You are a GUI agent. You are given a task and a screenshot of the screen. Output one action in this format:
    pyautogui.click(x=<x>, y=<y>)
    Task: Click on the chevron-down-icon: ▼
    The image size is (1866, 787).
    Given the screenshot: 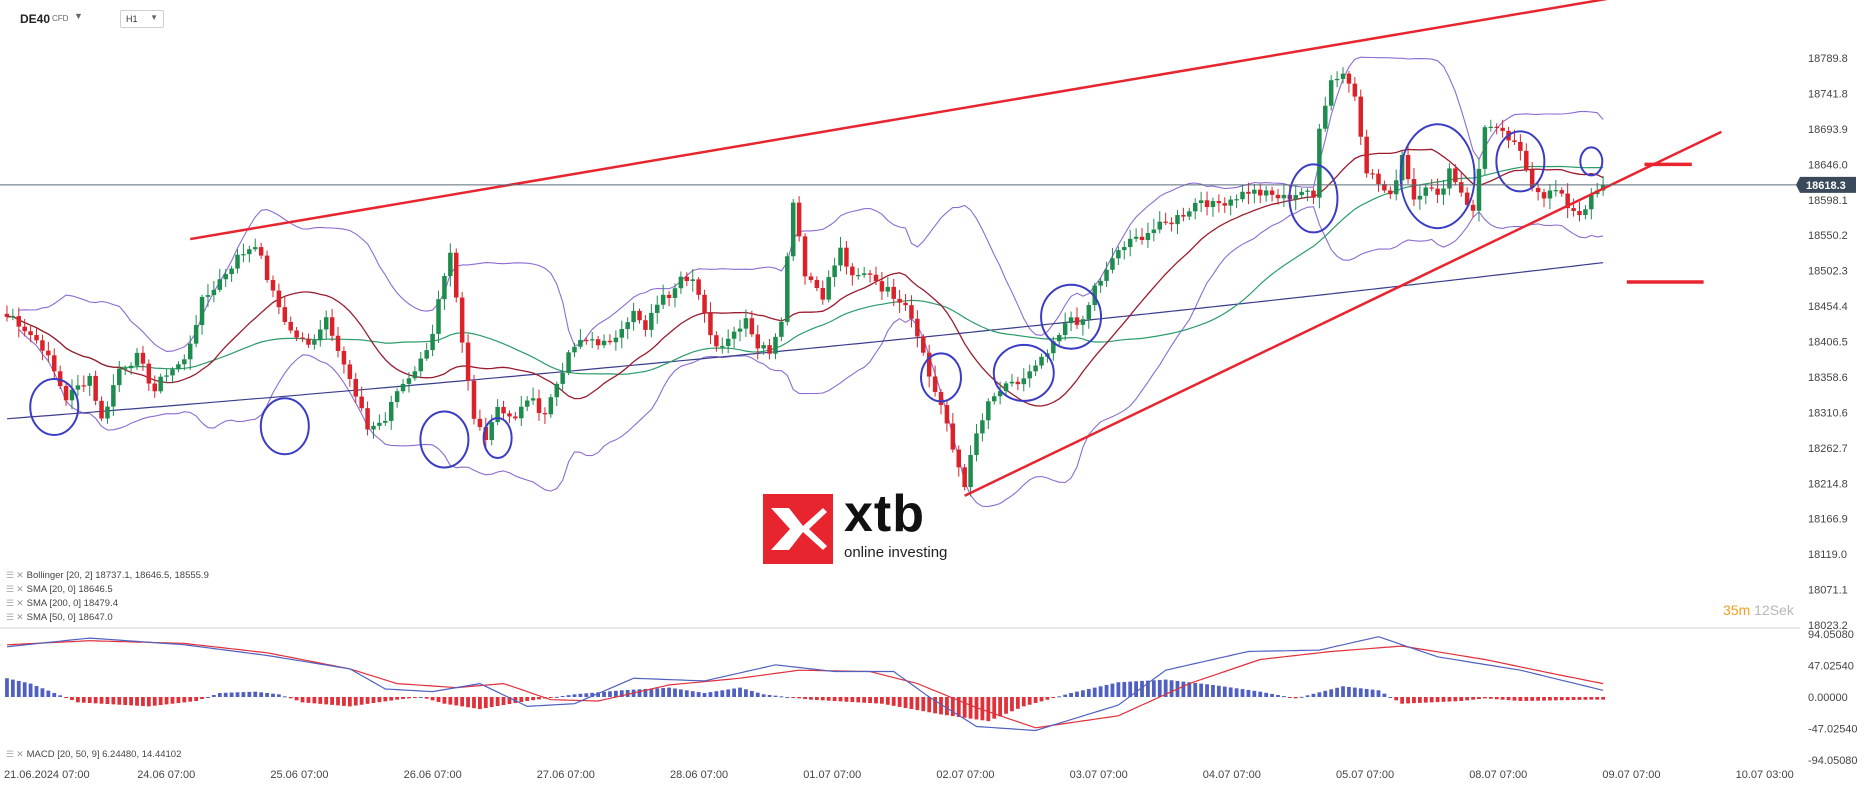 What is the action you would take?
    pyautogui.click(x=78, y=16)
    